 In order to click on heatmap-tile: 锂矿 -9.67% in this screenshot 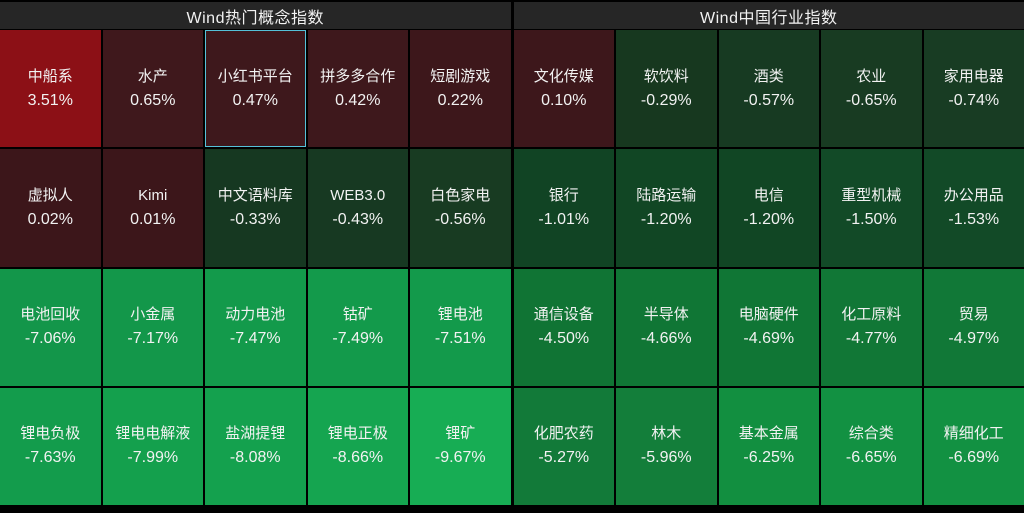, I will do `click(460, 446)`.